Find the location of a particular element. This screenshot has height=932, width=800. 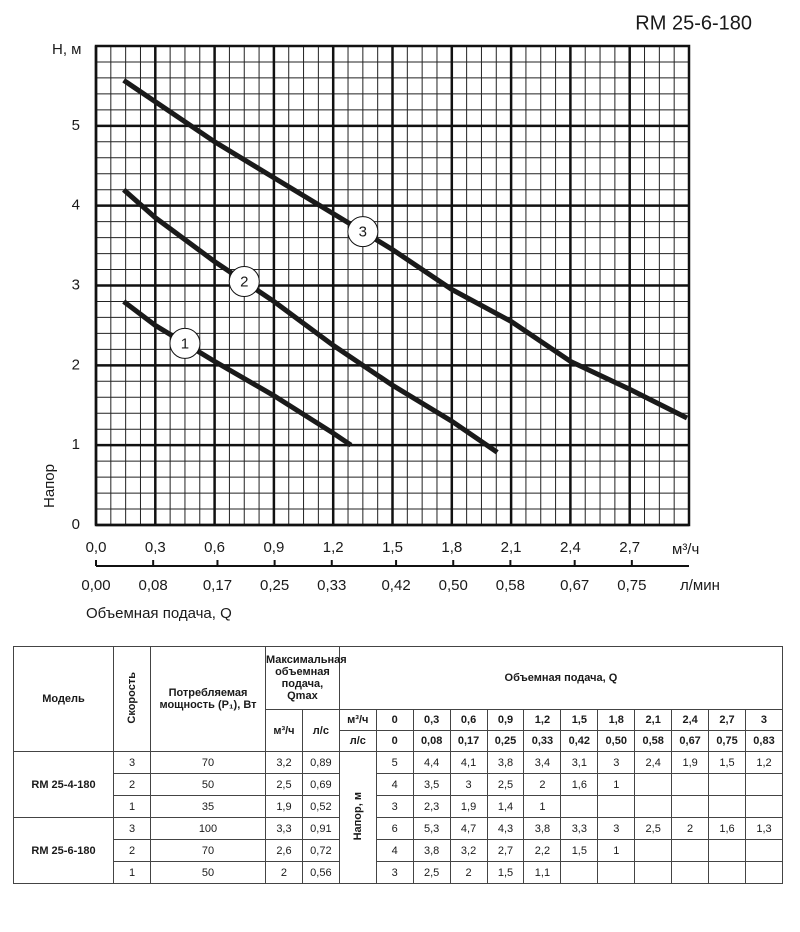

cell: 0,89 is located at coordinates (320, 762).